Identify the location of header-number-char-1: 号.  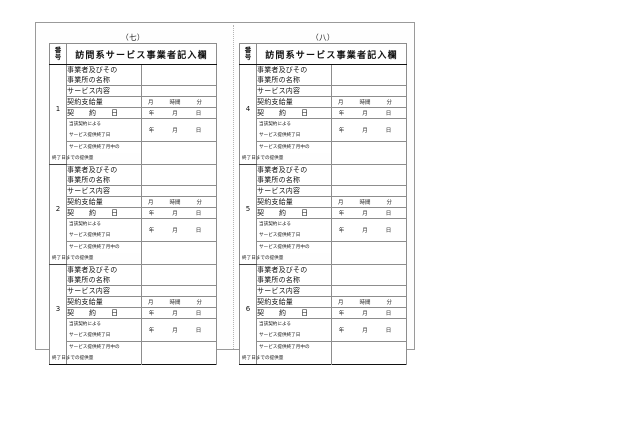
(58, 57).